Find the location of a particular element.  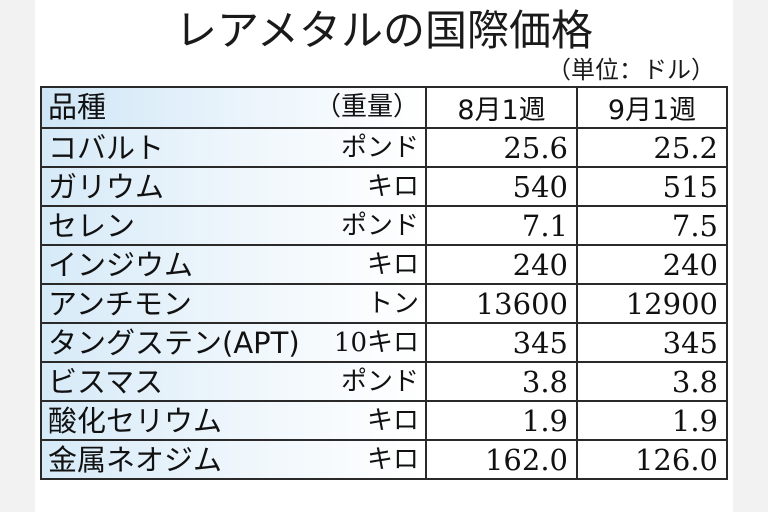

item-cell: ガリウム キロ is located at coordinates (233, 186).